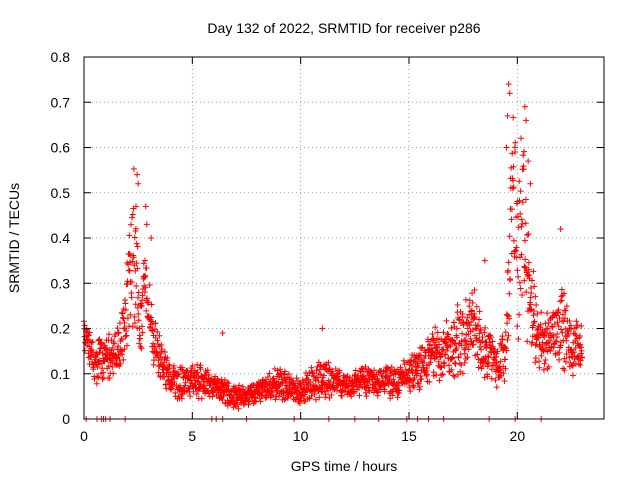 The width and height of the screenshot is (640, 485). What do you see at coordinates (409, 436) in the screenshot?
I see `x-tick-label: 15` at bounding box center [409, 436].